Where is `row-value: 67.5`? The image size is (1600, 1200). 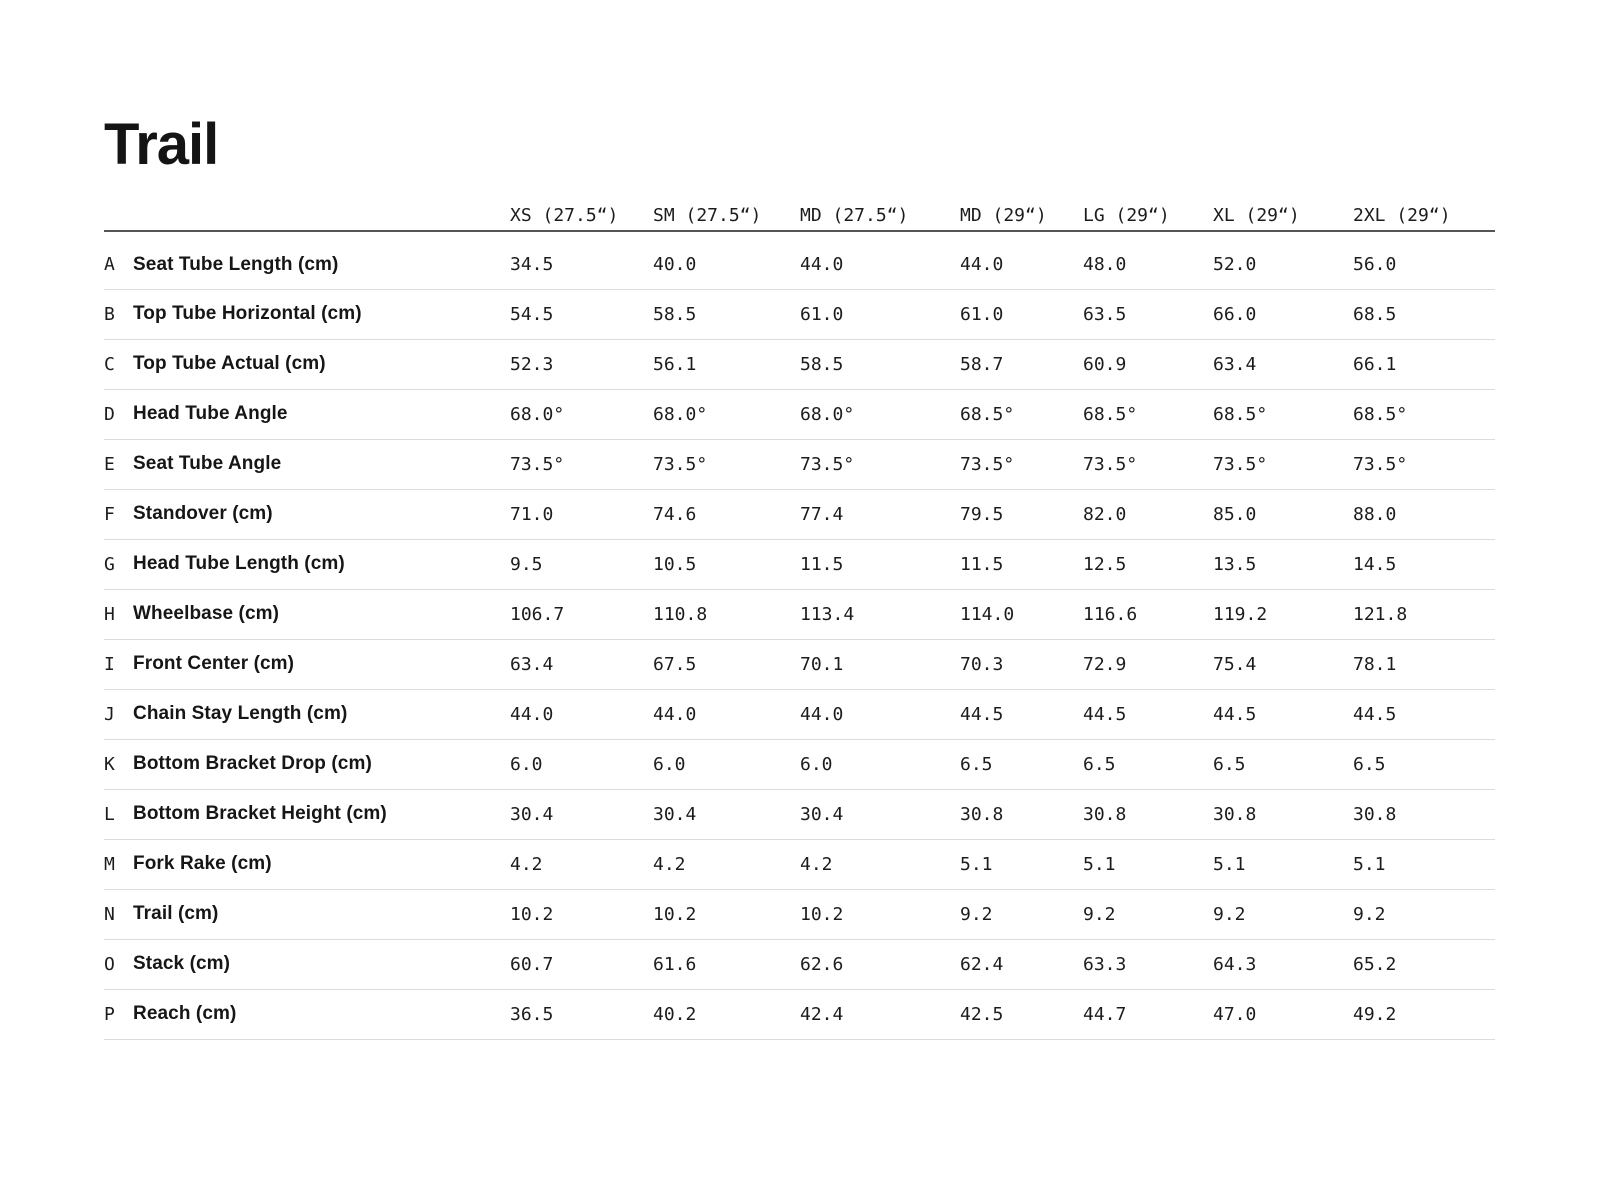
row-value: 67.5 is located at coordinates (675, 664).